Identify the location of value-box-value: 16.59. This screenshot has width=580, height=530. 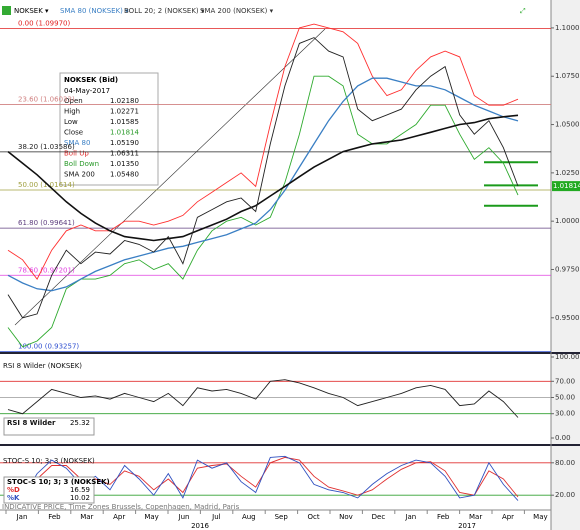
(80, 490).